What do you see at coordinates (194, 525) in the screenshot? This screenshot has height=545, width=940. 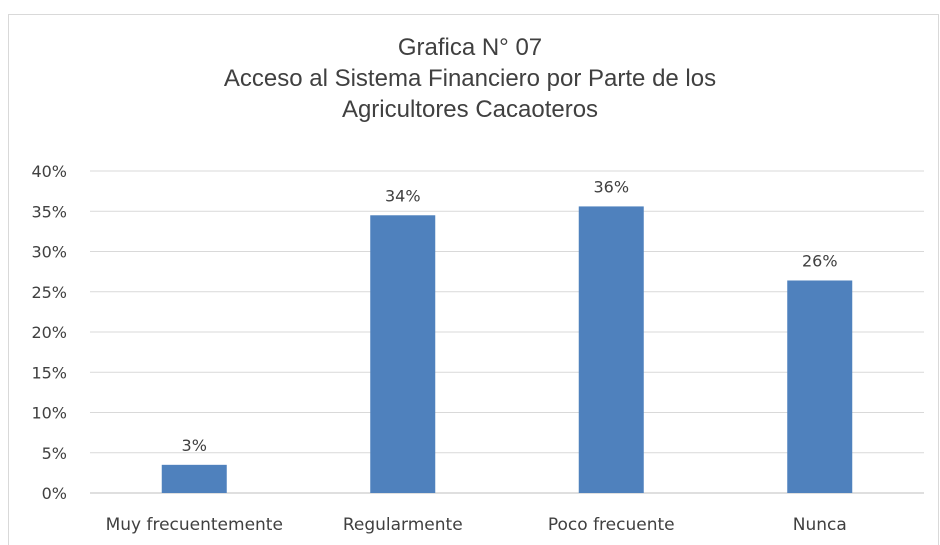 I see `x-category-label: Muy frecuentemente` at bounding box center [194, 525].